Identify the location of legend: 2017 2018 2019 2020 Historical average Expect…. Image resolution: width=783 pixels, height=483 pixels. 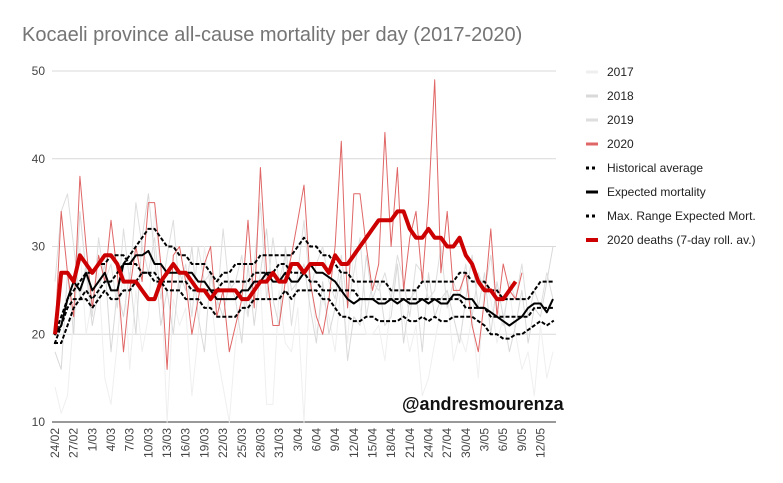
(671, 156).